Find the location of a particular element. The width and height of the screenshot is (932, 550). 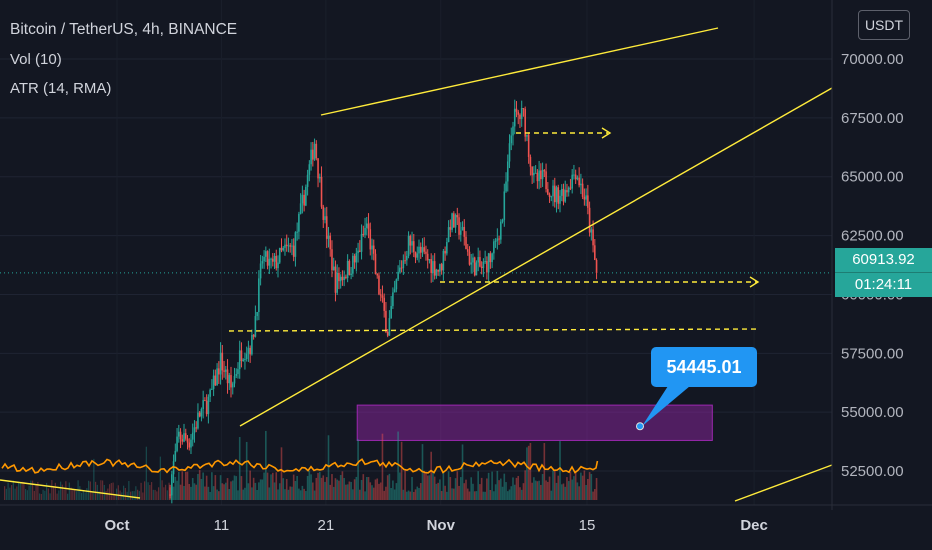

currency-button: USDT is located at coordinates (884, 25).